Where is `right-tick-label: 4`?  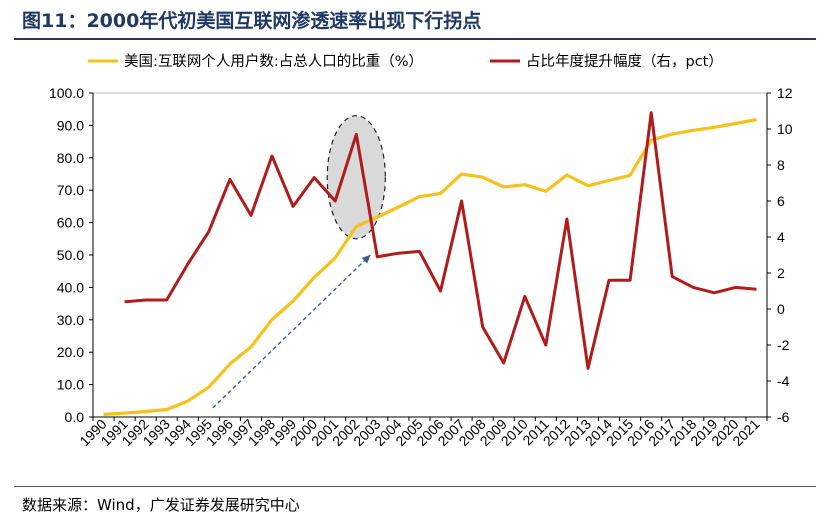 right-tick-label: 4 is located at coordinates (781, 237).